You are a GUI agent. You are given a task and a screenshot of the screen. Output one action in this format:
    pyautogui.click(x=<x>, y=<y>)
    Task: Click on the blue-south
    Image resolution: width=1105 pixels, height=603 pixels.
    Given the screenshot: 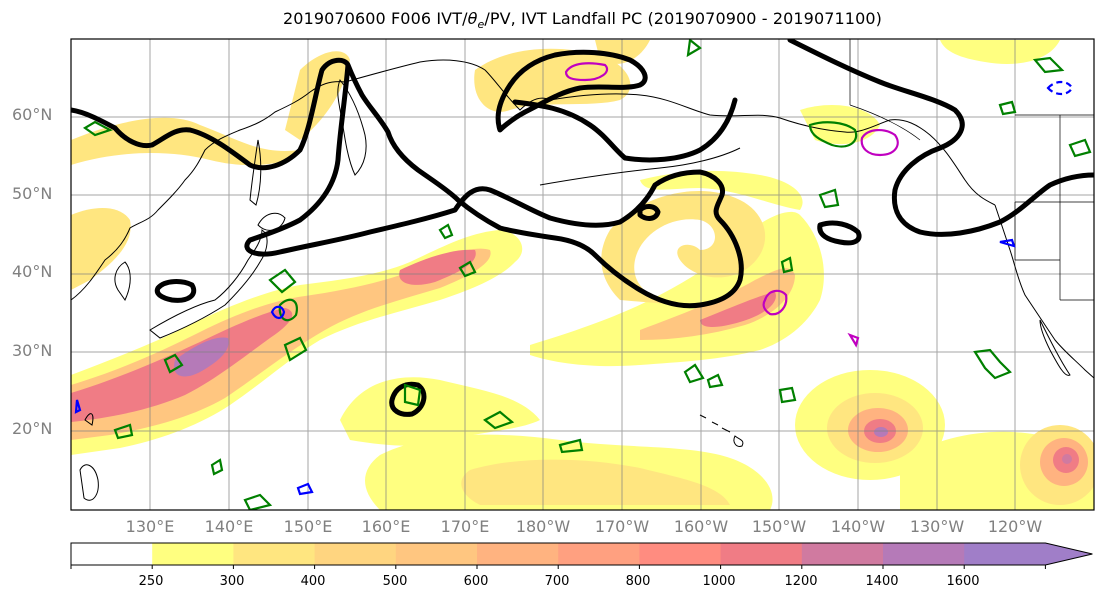 What is the action you would take?
    pyautogui.click(x=305, y=489)
    